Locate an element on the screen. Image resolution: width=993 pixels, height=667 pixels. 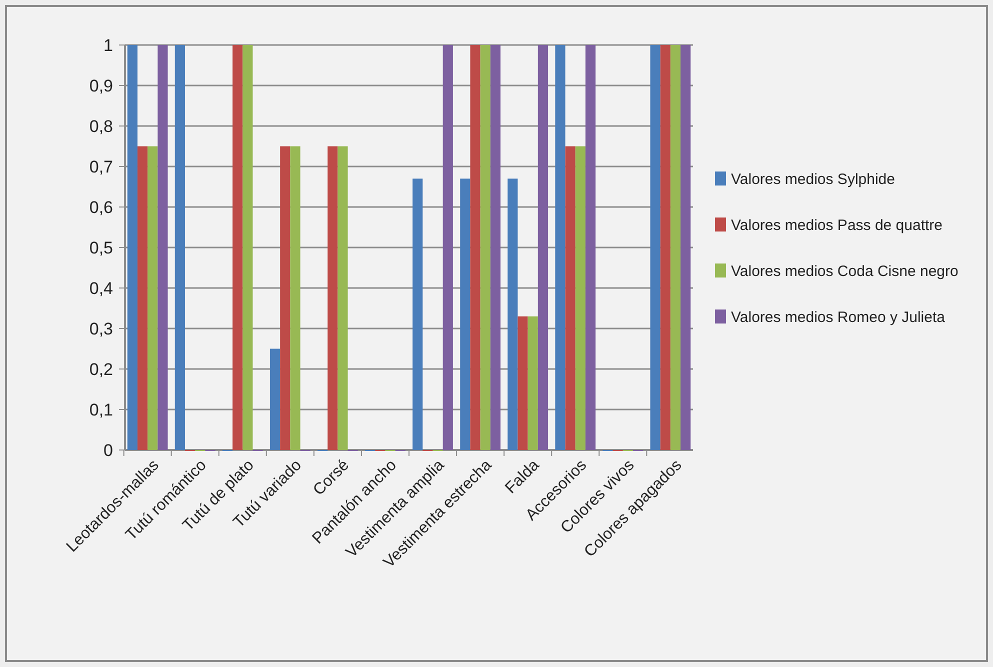
legend-label: Valores medios Sylphide is located at coordinates (813, 179).